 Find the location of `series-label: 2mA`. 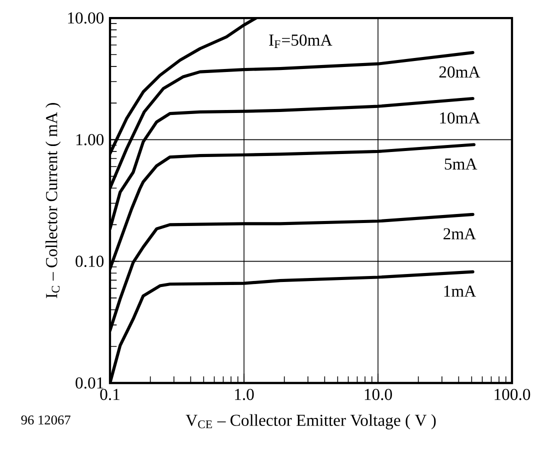

series-label: 2mA is located at coordinates (460, 234).